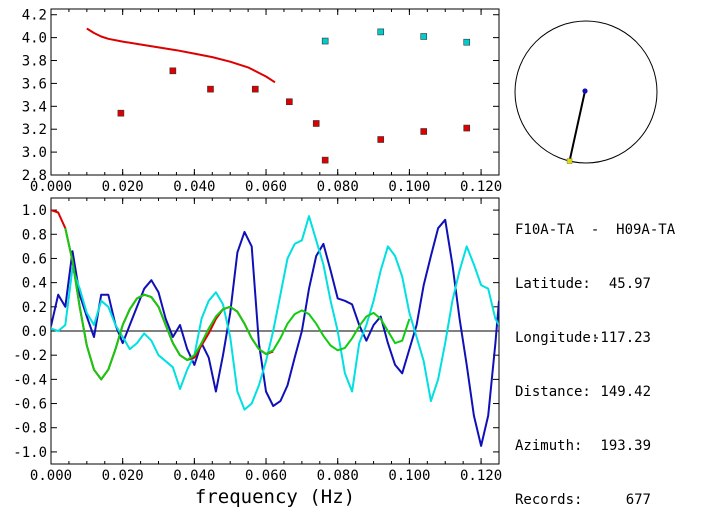 This screenshot has height=527, width=702. I want to click on info-latitude: Latitude: 45.97, so click(605, 284).